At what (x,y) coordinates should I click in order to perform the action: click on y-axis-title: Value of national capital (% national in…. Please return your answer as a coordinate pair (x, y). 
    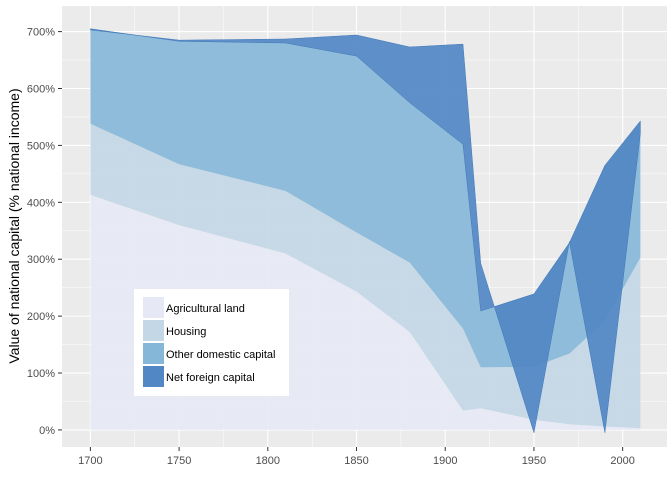
    Looking at the image, I should click on (14, 225).